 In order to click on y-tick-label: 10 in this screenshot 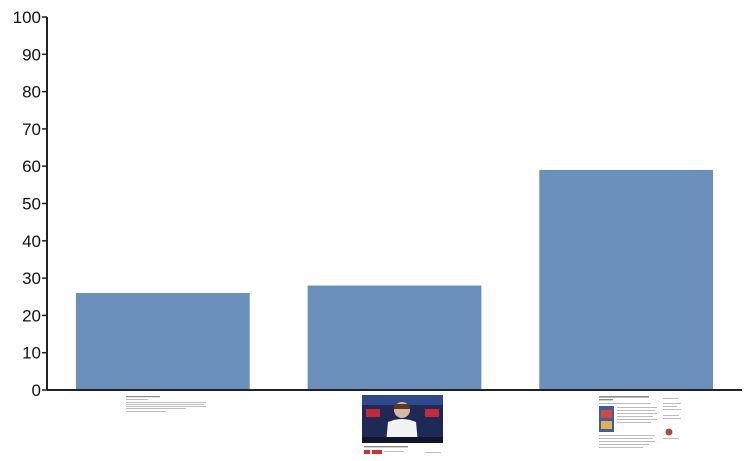, I will do `click(31, 353)`.